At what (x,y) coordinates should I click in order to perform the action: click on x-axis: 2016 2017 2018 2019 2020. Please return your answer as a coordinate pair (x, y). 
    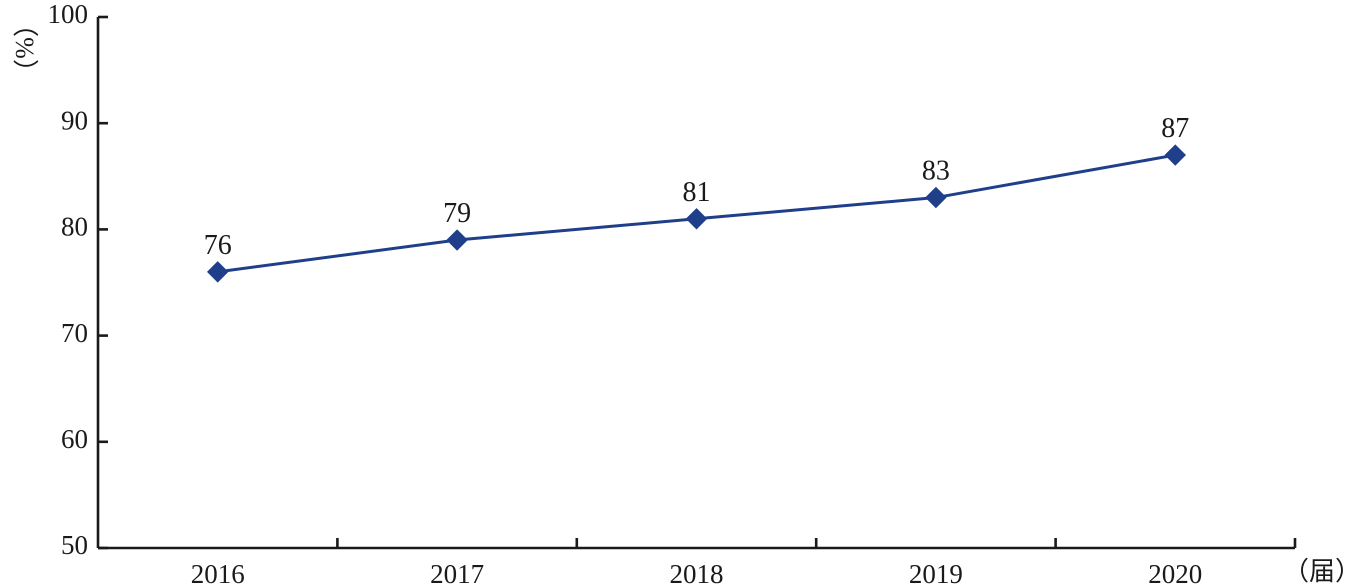
    Looking at the image, I should click on (697, 563).